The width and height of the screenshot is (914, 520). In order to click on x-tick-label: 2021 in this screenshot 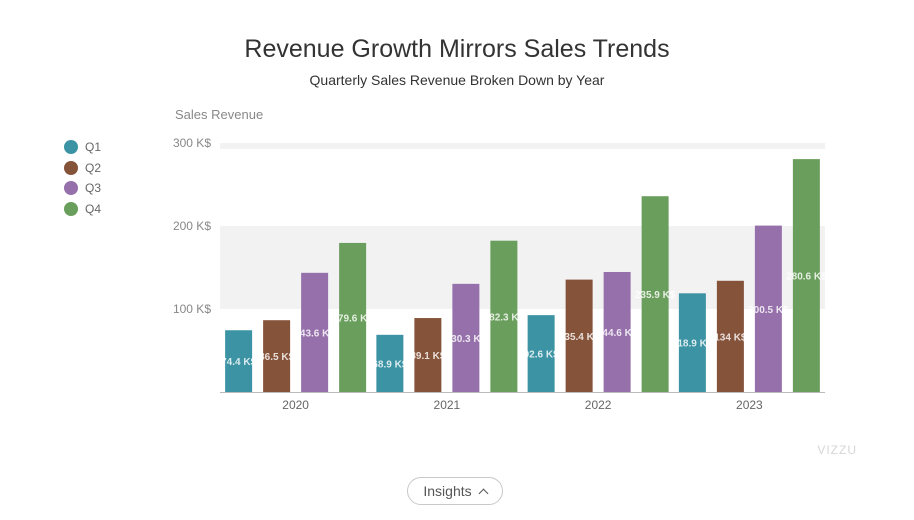, I will do `click(447, 405)`.